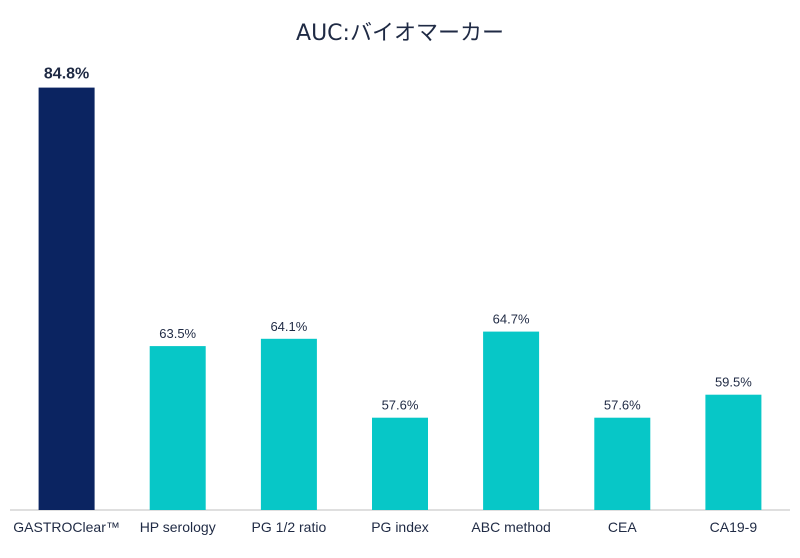 This screenshot has width=800, height=558. What do you see at coordinates (400, 405) in the screenshot?
I see `value-label-3: 57.6%` at bounding box center [400, 405].